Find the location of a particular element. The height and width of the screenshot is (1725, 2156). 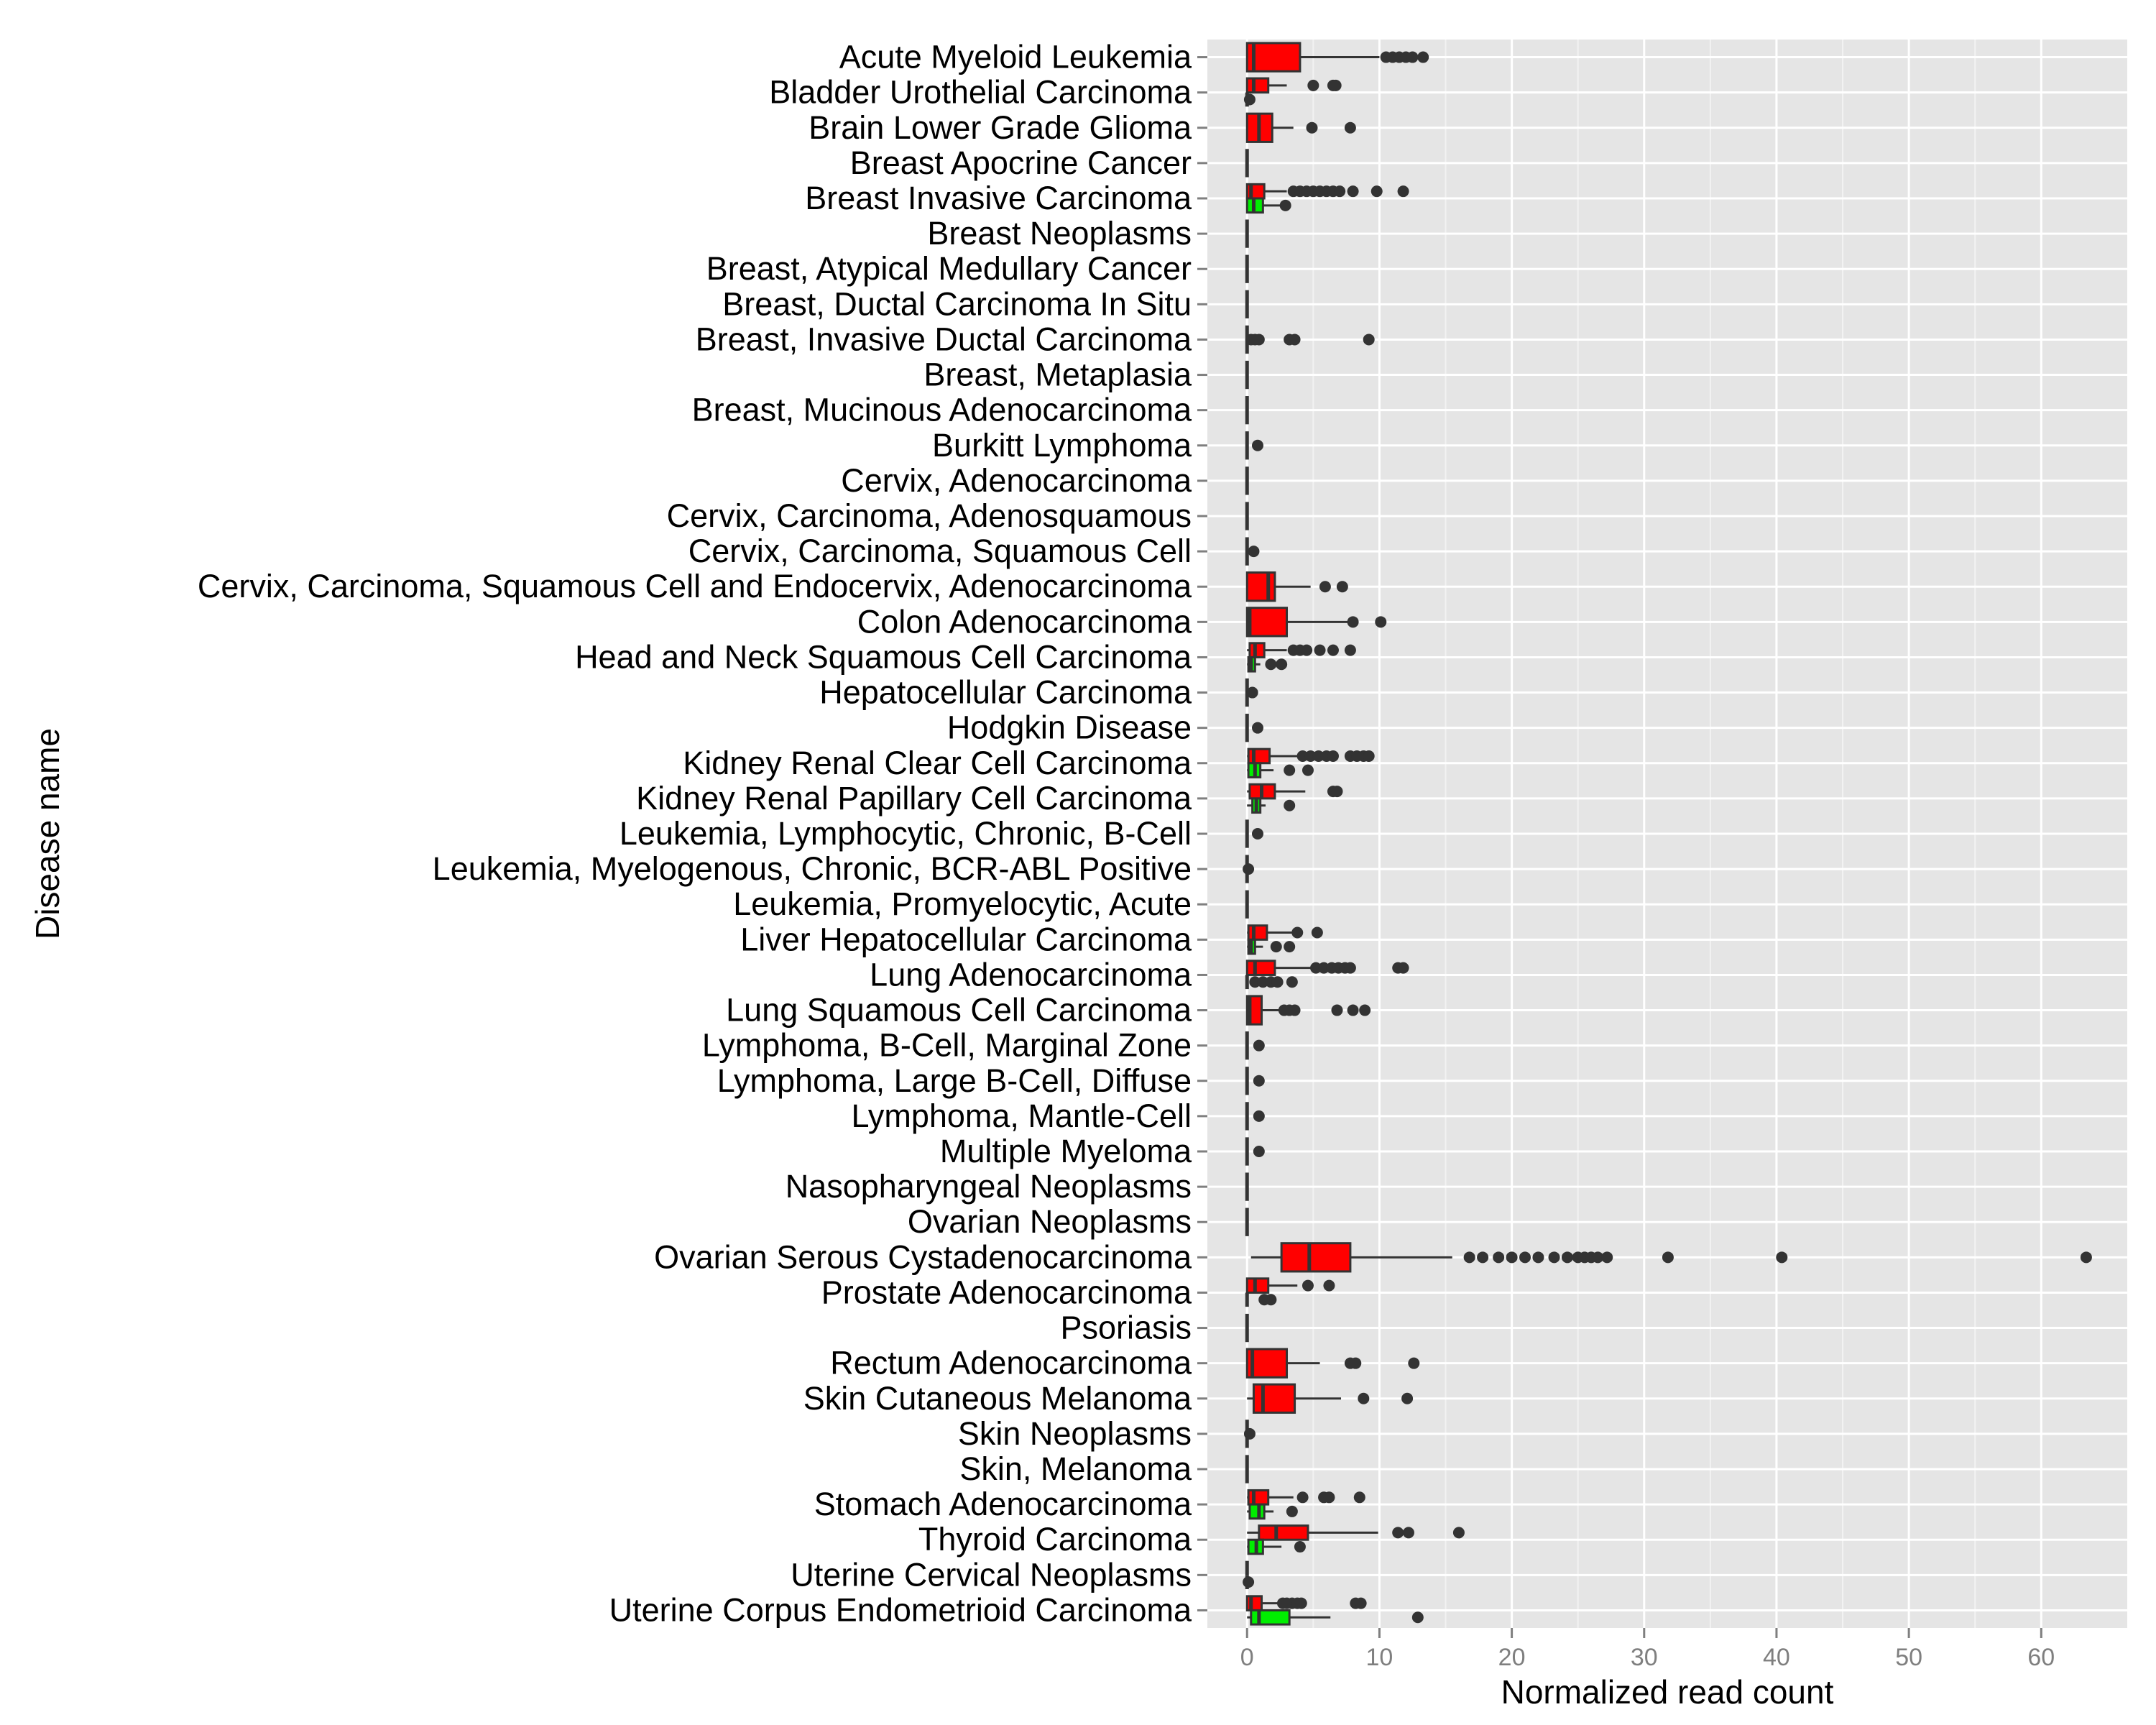

y-tick-label: Rectum Adenocarcinoma is located at coordinates (1011, 1363).